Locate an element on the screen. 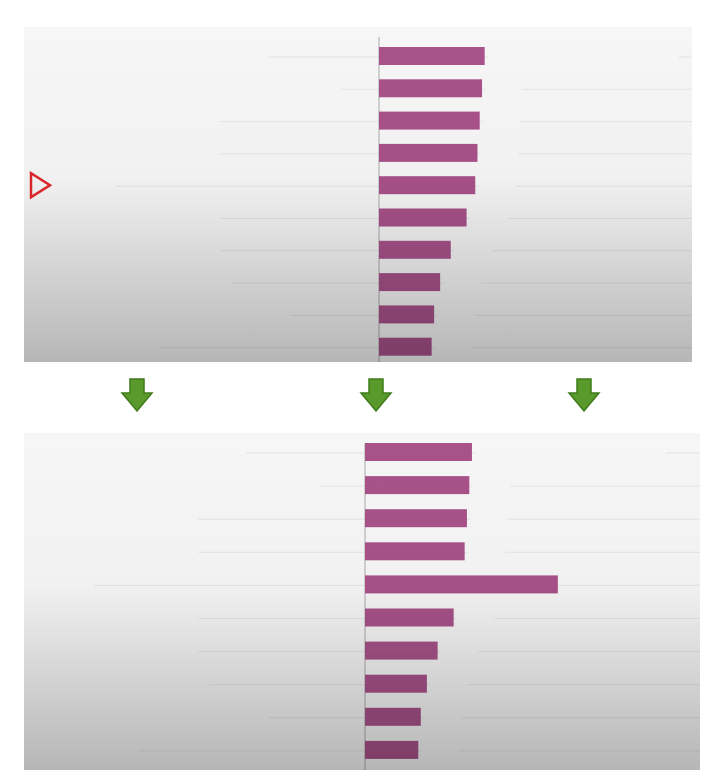 The height and width of the screenshot is (784, 726). highlight-marker is located at coordinates (41, 185).